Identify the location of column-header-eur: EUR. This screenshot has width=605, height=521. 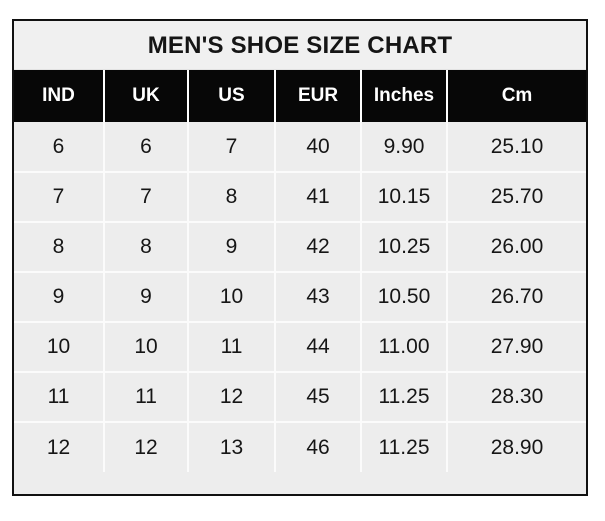
(318, 96).